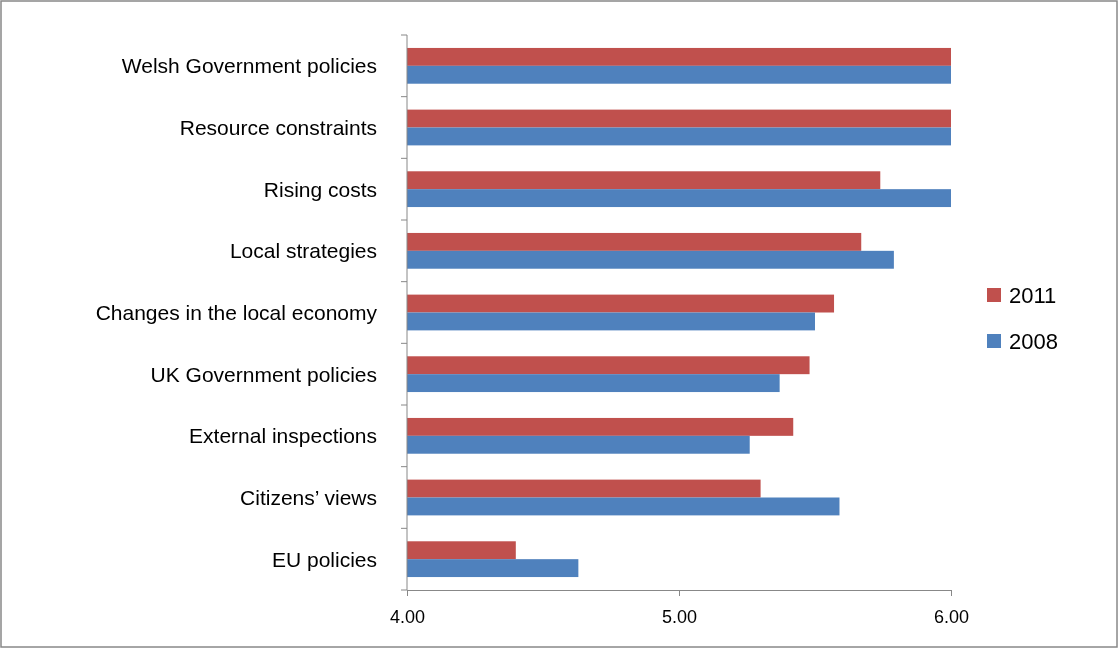  Describe the element at coordinates (278, 127) in the screenshot. I see `y-tick-label: Resource constraints` at that location.